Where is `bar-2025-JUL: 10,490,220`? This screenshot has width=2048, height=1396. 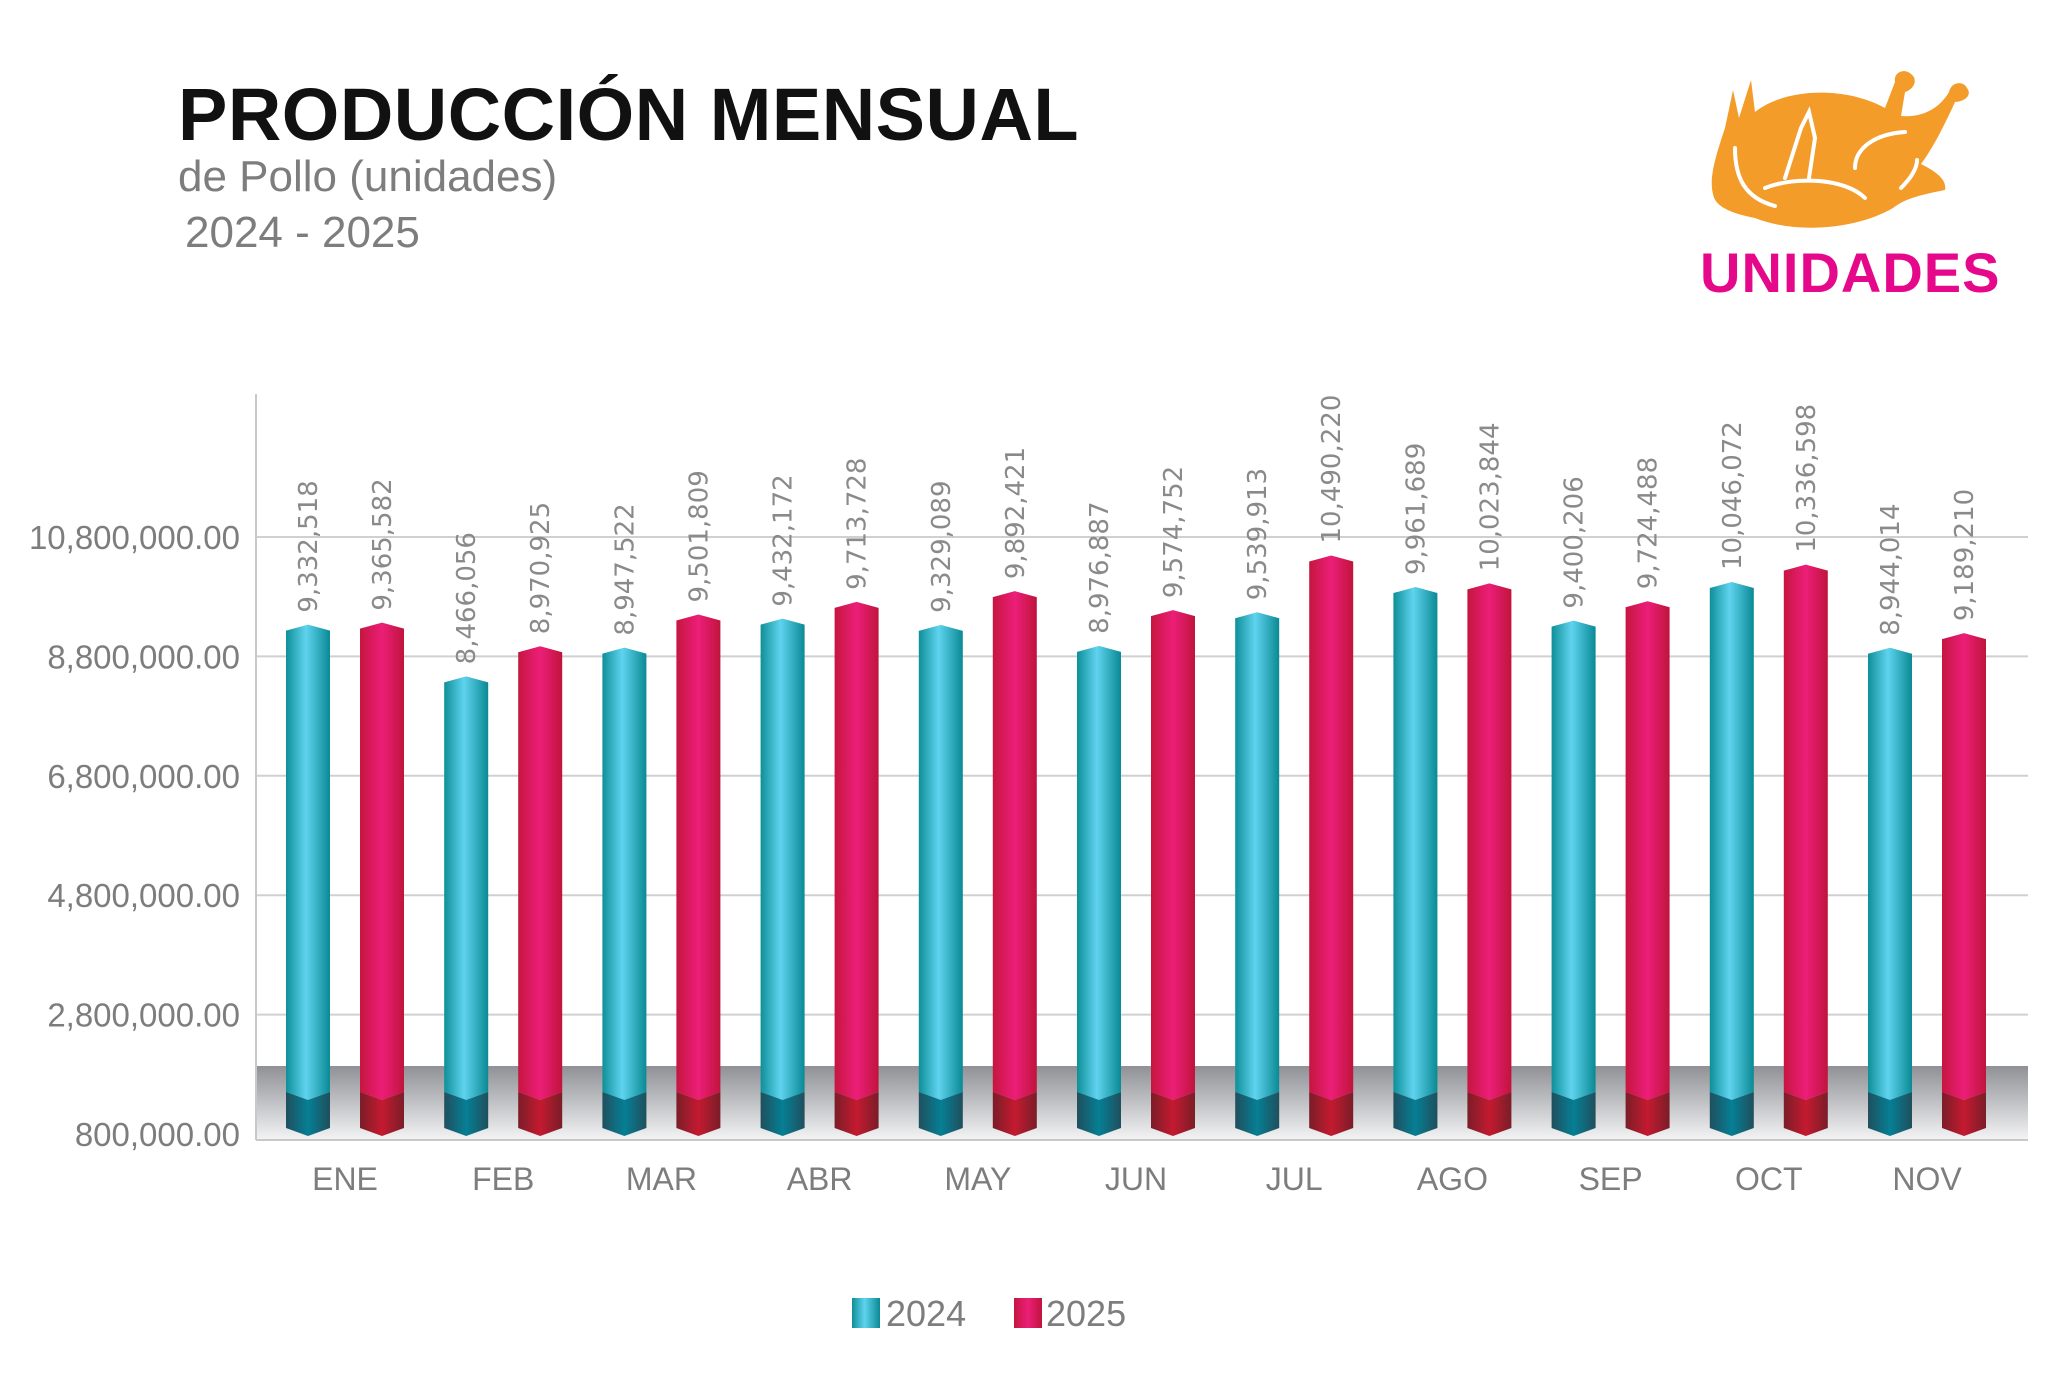 bar-2025-JUL: 10,490,220 is located at coordinates (1331, 765).